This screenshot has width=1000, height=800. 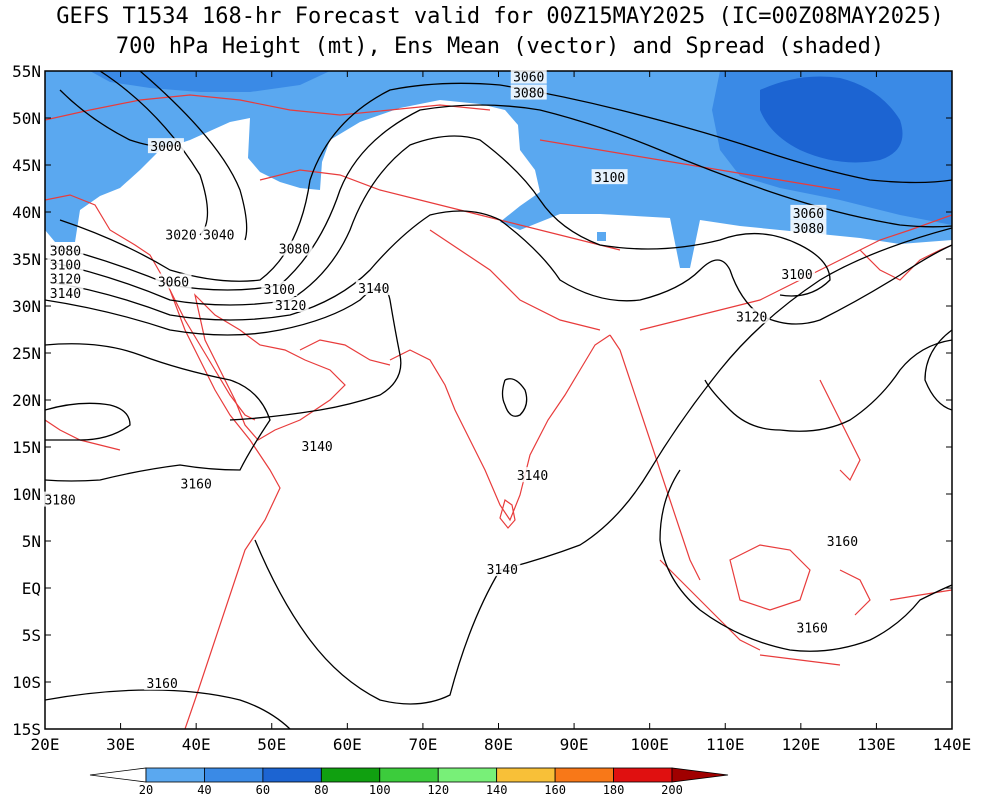 What do you see at coordinates (574, 744) in the screenshot?
I see `lon-tick-label: 90E` at bounding box center [574, 744].